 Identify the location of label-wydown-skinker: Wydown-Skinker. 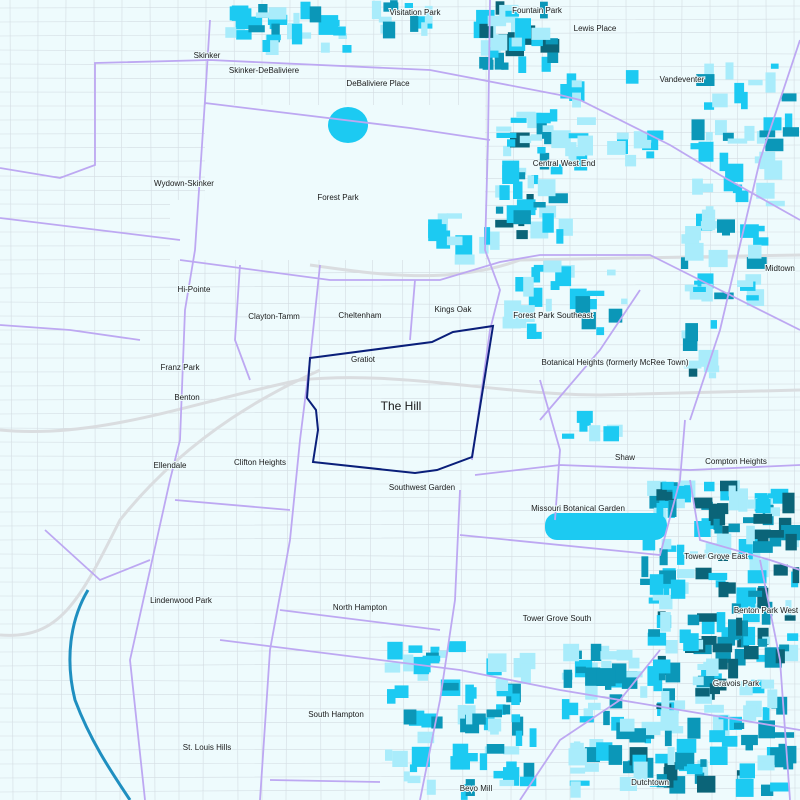
(184, 183).